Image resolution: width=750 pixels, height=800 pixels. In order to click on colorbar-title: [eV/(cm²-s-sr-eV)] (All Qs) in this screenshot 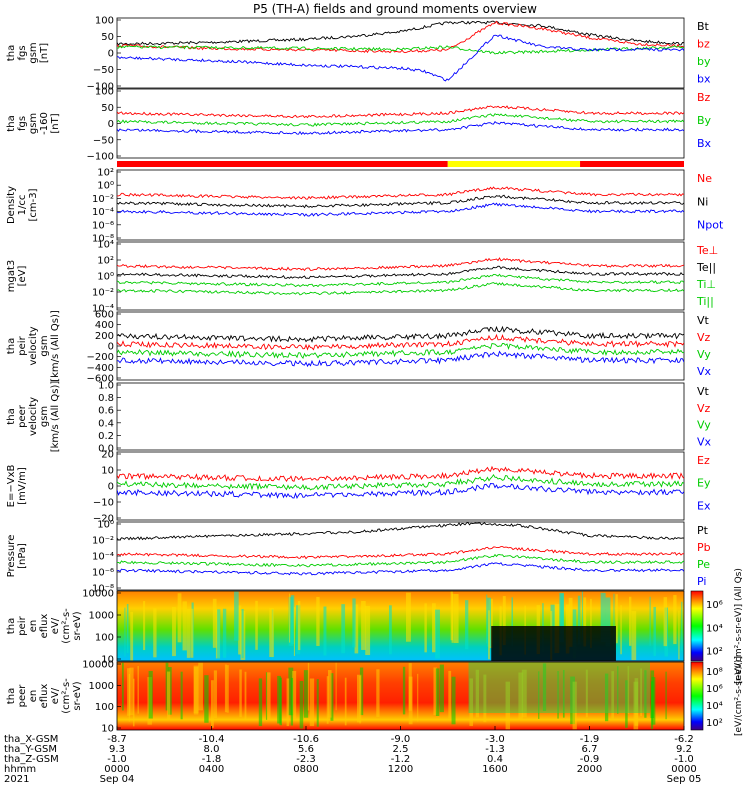, I will do `click(739, 626)`.